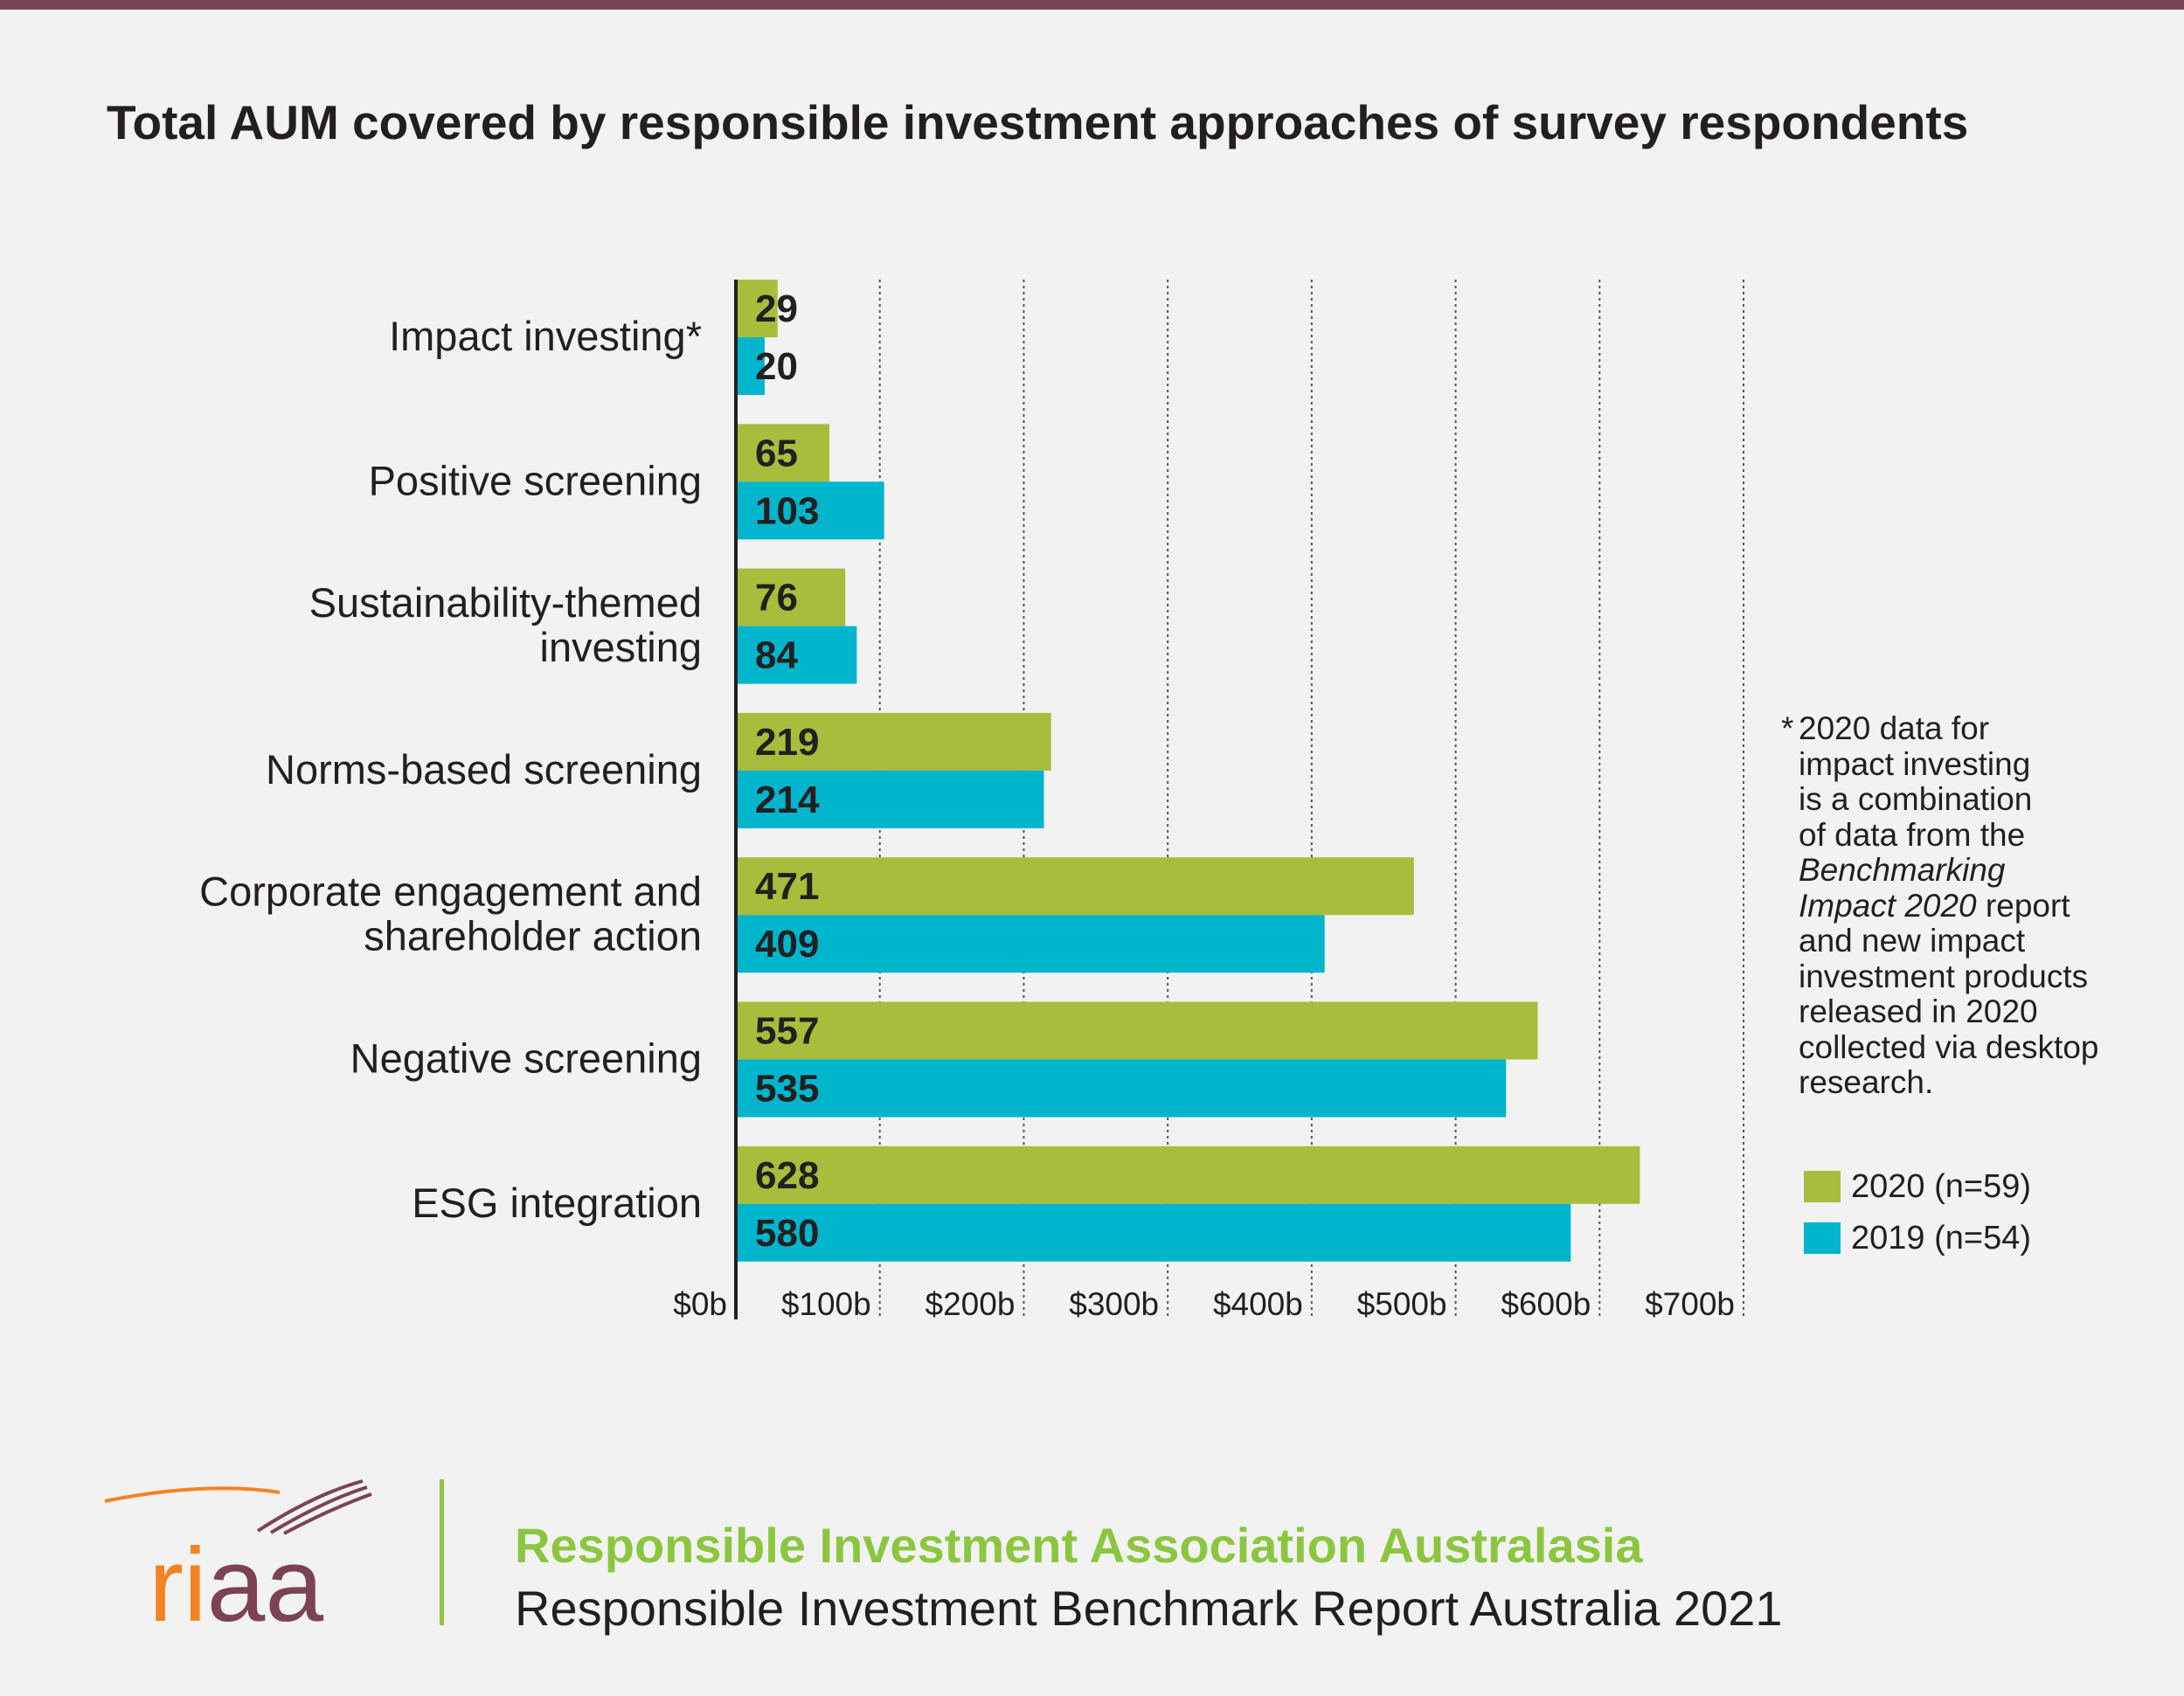 This screenshot has height=1696, width=2184. What do you see at coordinates (1941, 1186) in the screenshot?
I see `legend-label: 2020 (n=59)` at bounding box center [1941, 1186].